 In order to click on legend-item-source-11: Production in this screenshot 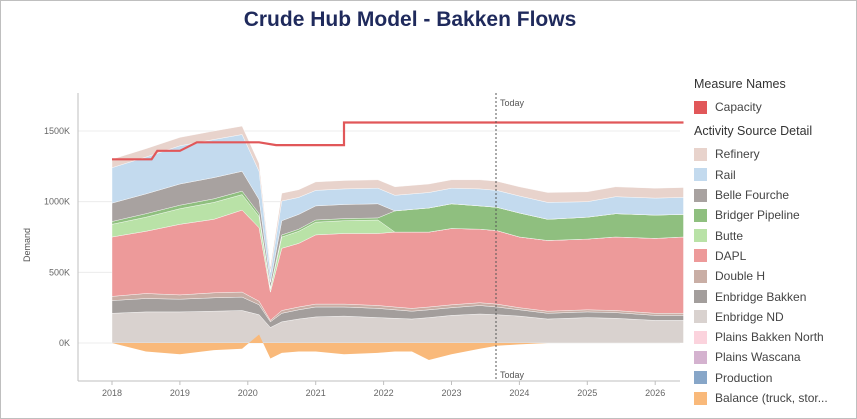, I will do `click(774, 378)`.